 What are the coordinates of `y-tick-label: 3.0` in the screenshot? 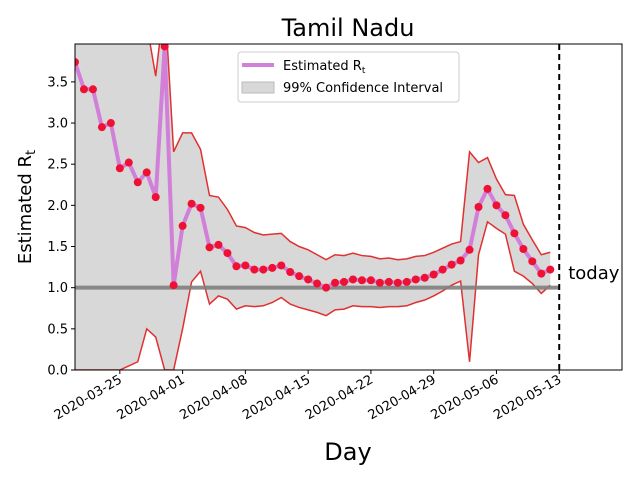 It's located at (57, 124).